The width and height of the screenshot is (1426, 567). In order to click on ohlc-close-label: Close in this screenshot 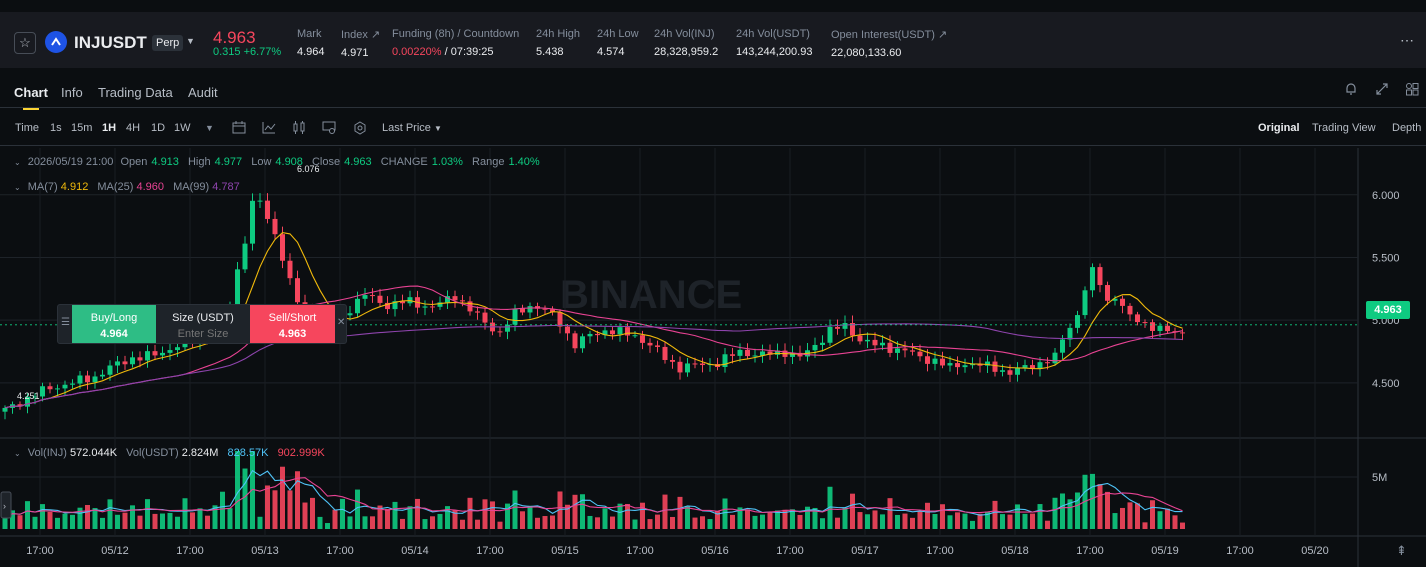, I will do `click(326, 162)`.